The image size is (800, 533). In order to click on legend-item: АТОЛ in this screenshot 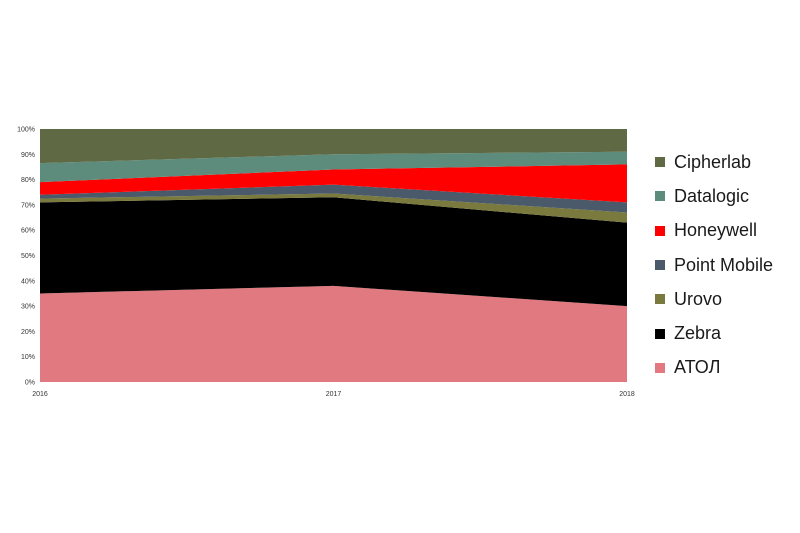, I will do `click(714, 368)`.